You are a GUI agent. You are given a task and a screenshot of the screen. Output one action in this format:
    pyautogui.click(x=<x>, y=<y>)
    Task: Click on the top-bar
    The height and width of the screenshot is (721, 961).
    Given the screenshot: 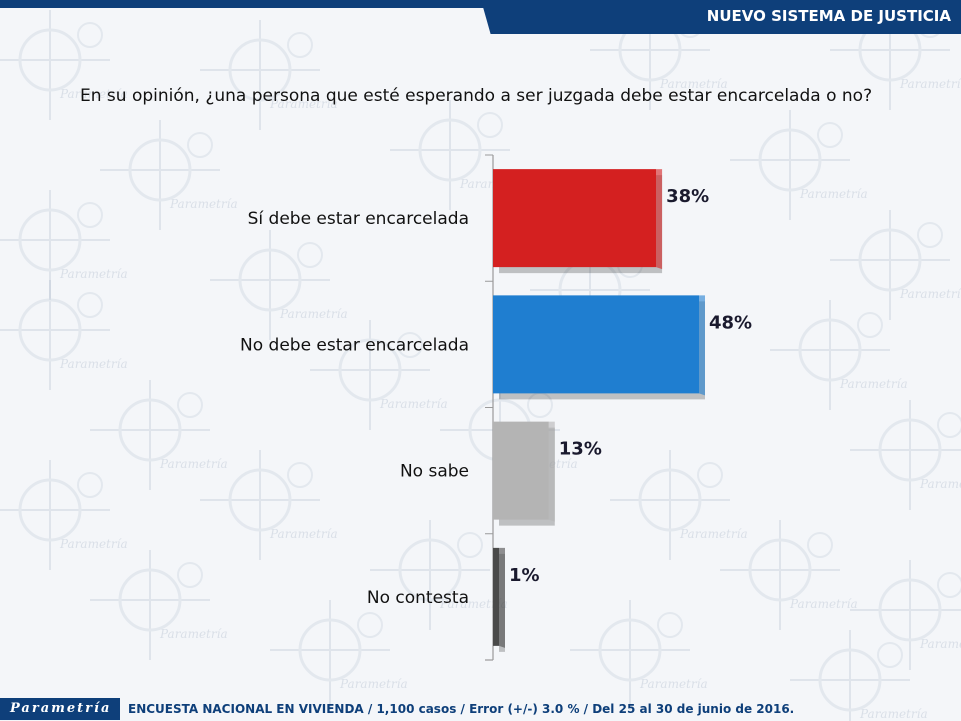 What is the action you would take?
    pyautogui.click(x=480, y=4)
    